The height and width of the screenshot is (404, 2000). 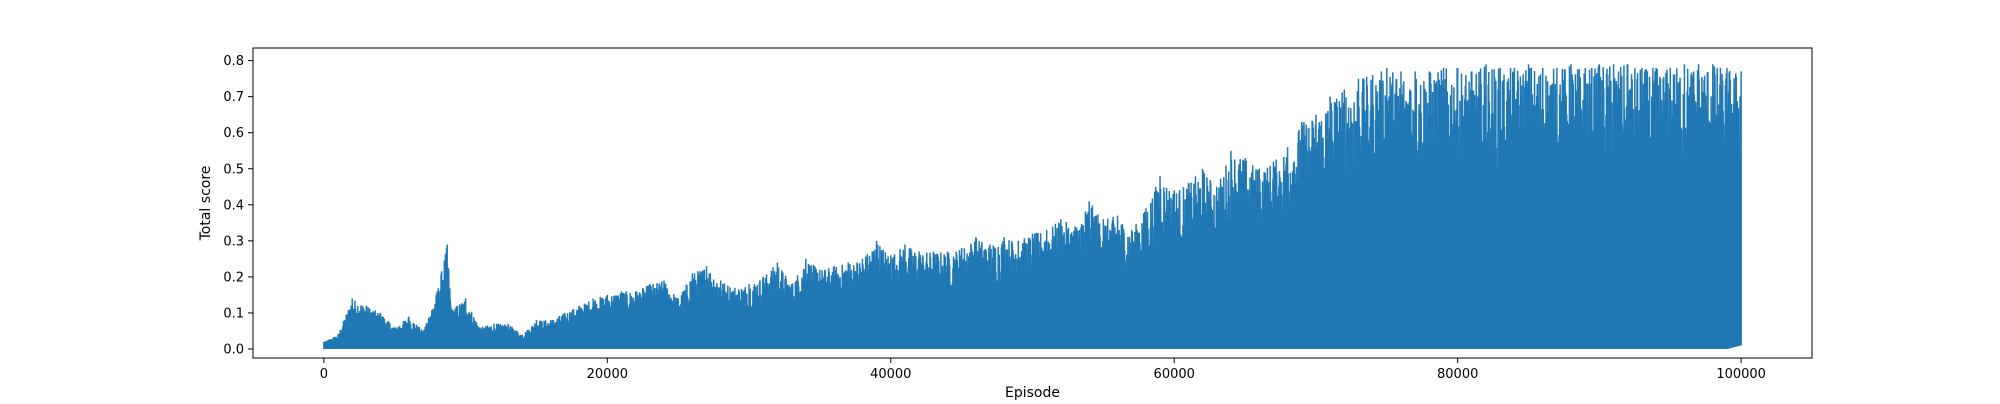 What do you see at coordinates (233, 133) in the screenshot?
I see `y-tick-label: 0.6` at bounding box center [233, 133].